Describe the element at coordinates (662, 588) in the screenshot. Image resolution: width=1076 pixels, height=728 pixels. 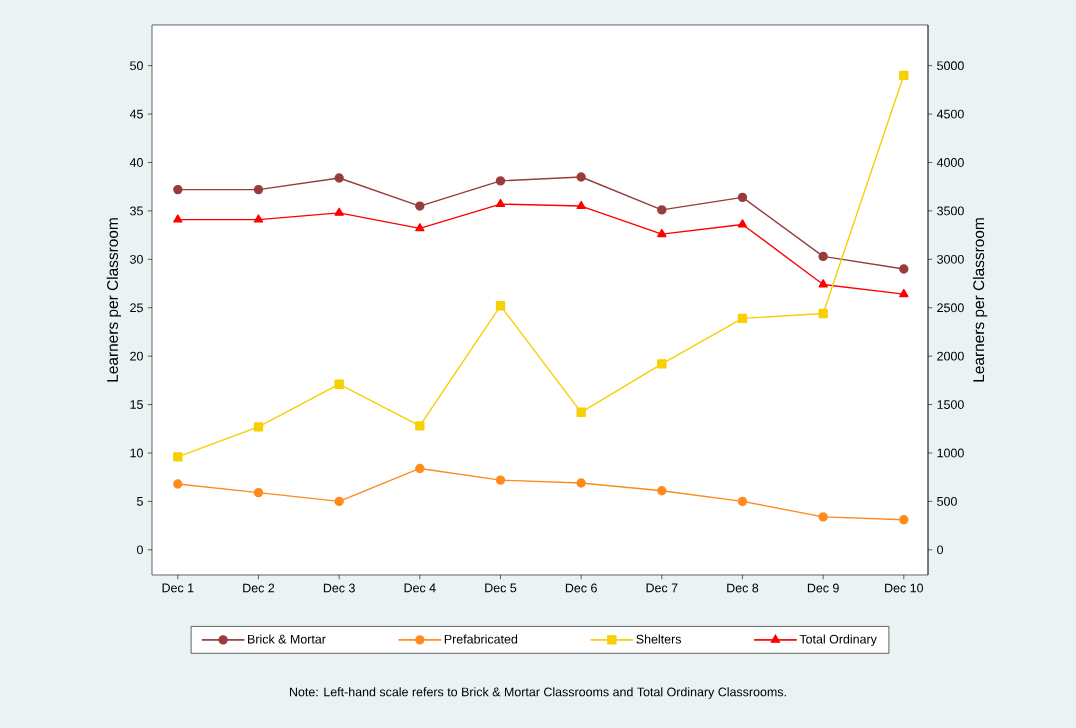
I see `x-tick-label: Dec 7` at that location.